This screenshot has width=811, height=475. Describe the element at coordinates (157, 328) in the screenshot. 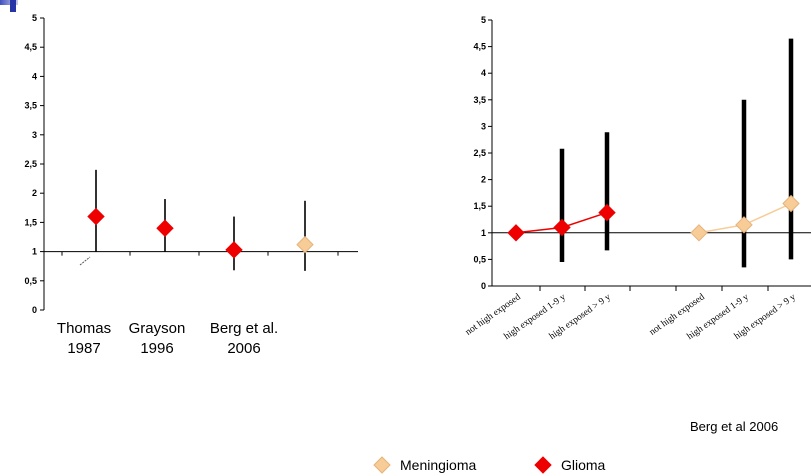

I see `category-label: Grayson` at that location.